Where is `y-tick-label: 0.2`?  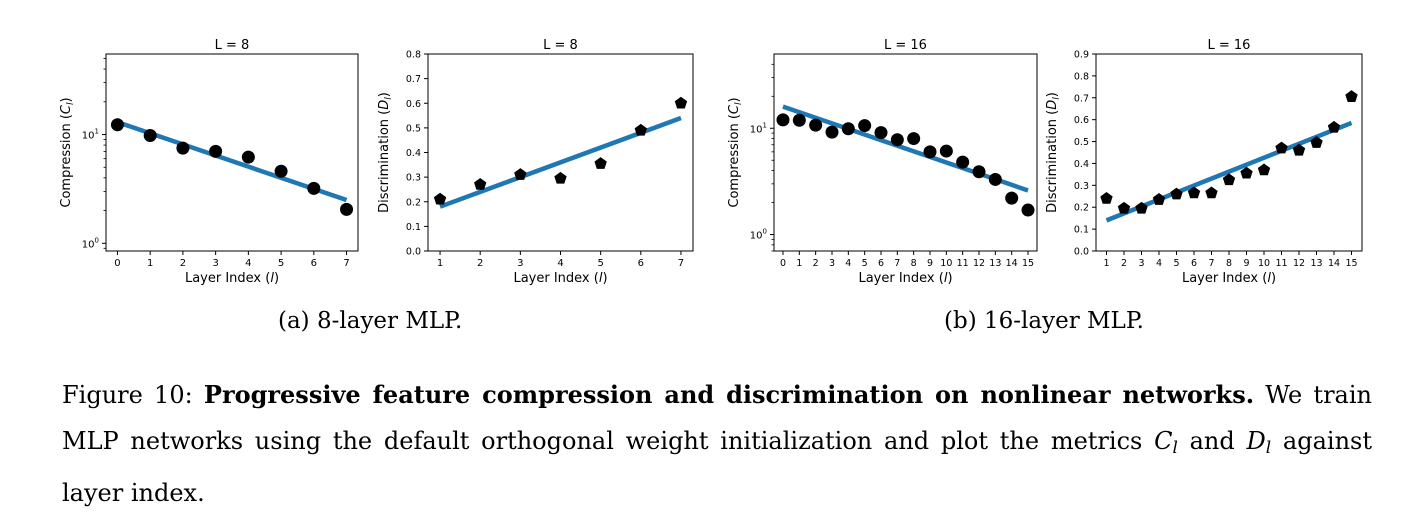 y-tick-label: 0.2 is located at coordinates (1081, 208).